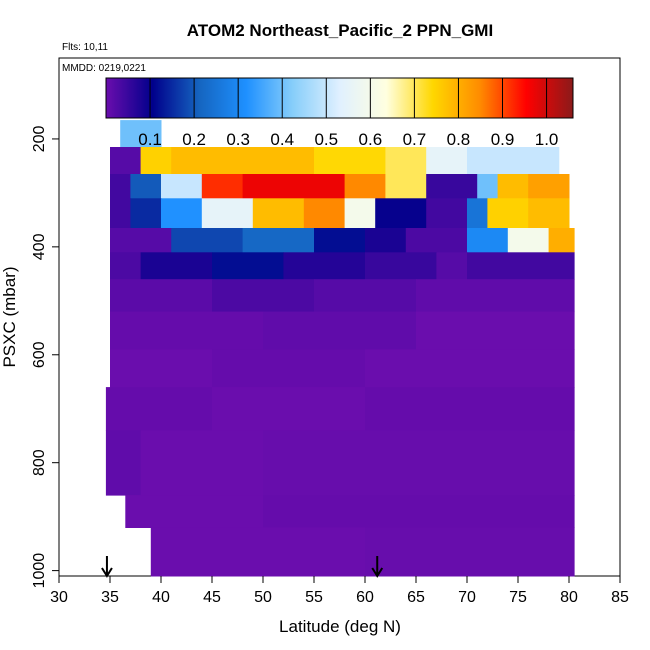 The image size is (650, 650). I want to click on x-tick-label: 65, so click(416, 597).